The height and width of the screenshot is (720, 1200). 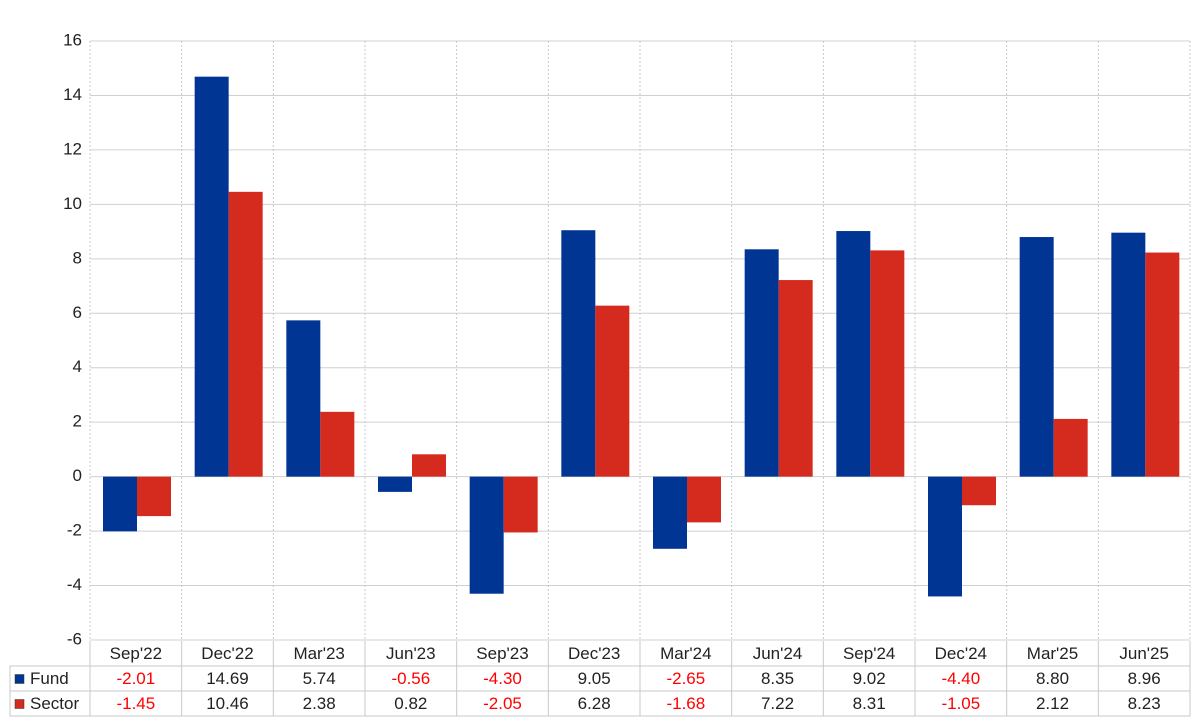 What do you see at coordinates (74, 530) in the screenshot?
I see `y-tick-label: -2` at bounding box center [74, 530].